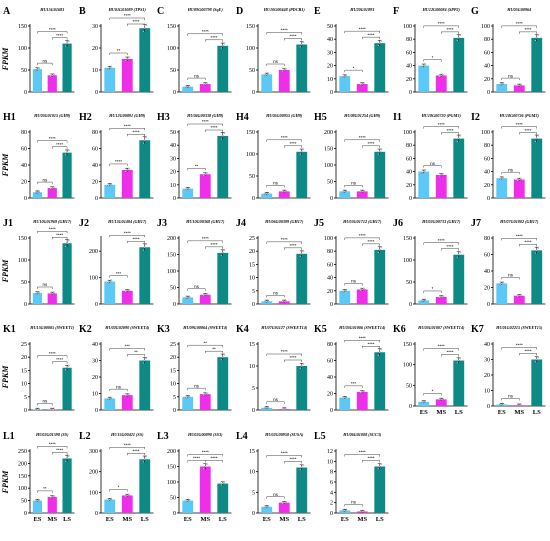  I want to click on bar-ls, so click(67, 175).